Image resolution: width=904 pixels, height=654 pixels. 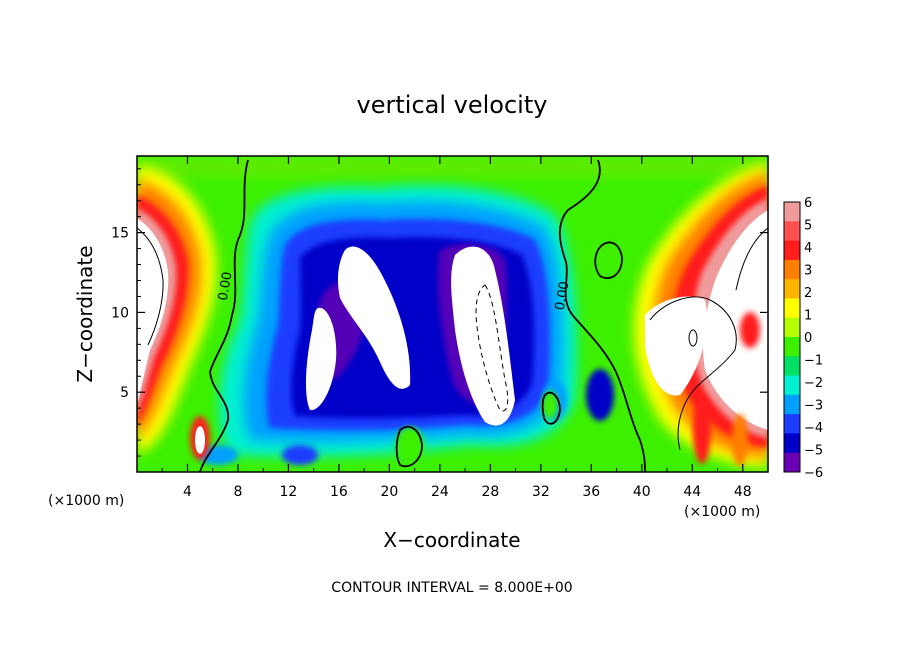 I want to click on y-tick-label: 10, so click(x=120, y=313).